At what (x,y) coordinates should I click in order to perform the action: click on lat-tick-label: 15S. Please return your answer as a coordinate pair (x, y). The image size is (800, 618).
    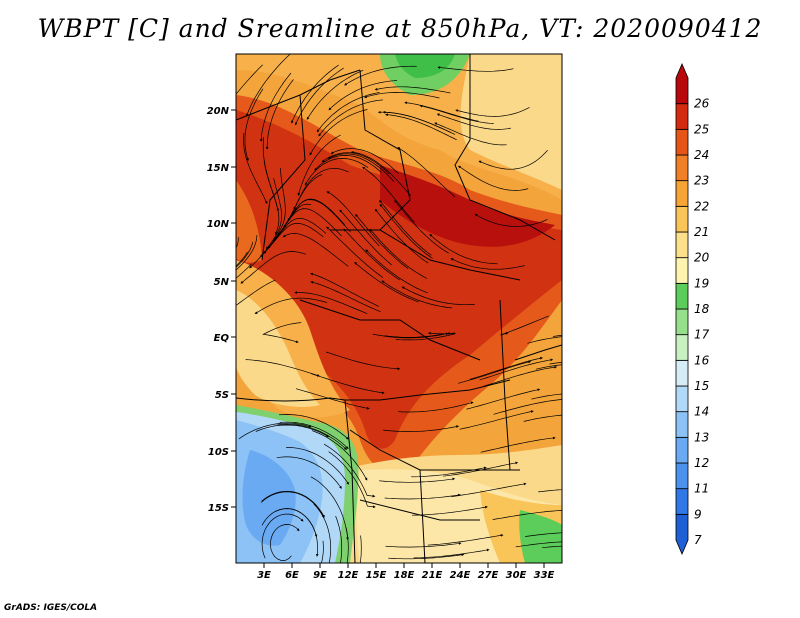
    Looking at the image, I should click on (218, 508).